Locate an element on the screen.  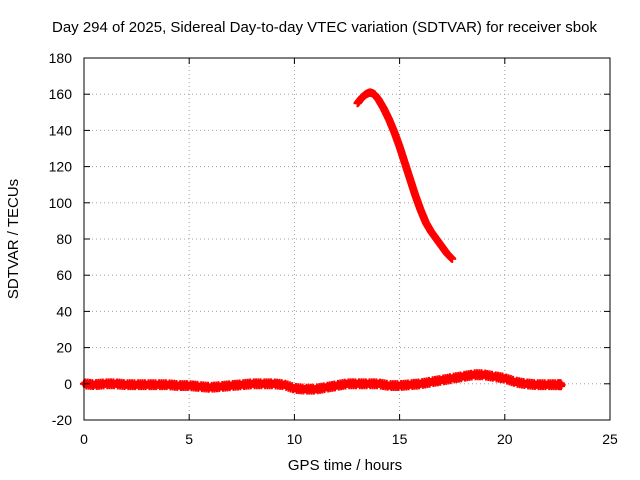
y-tick-label: 100 is located at coordinates (61, 203).